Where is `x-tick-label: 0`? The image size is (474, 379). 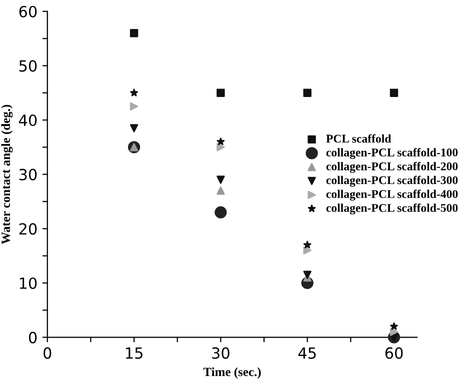
x-tick-label: 0 is located at coordinates (48, 353).